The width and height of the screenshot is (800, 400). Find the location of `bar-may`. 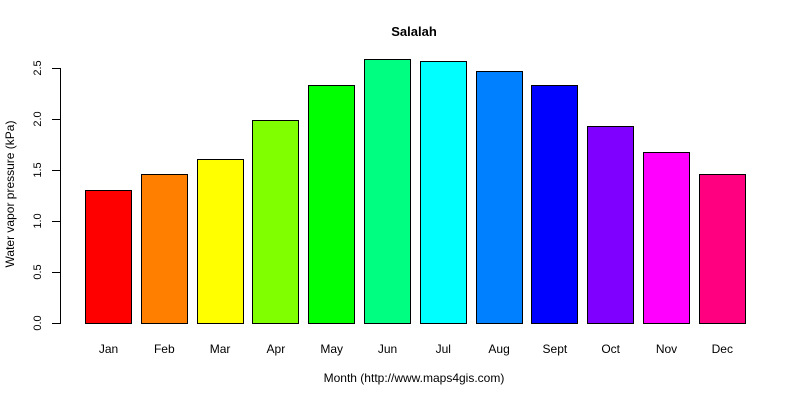

bar-may is located at coordinates (332, 204).